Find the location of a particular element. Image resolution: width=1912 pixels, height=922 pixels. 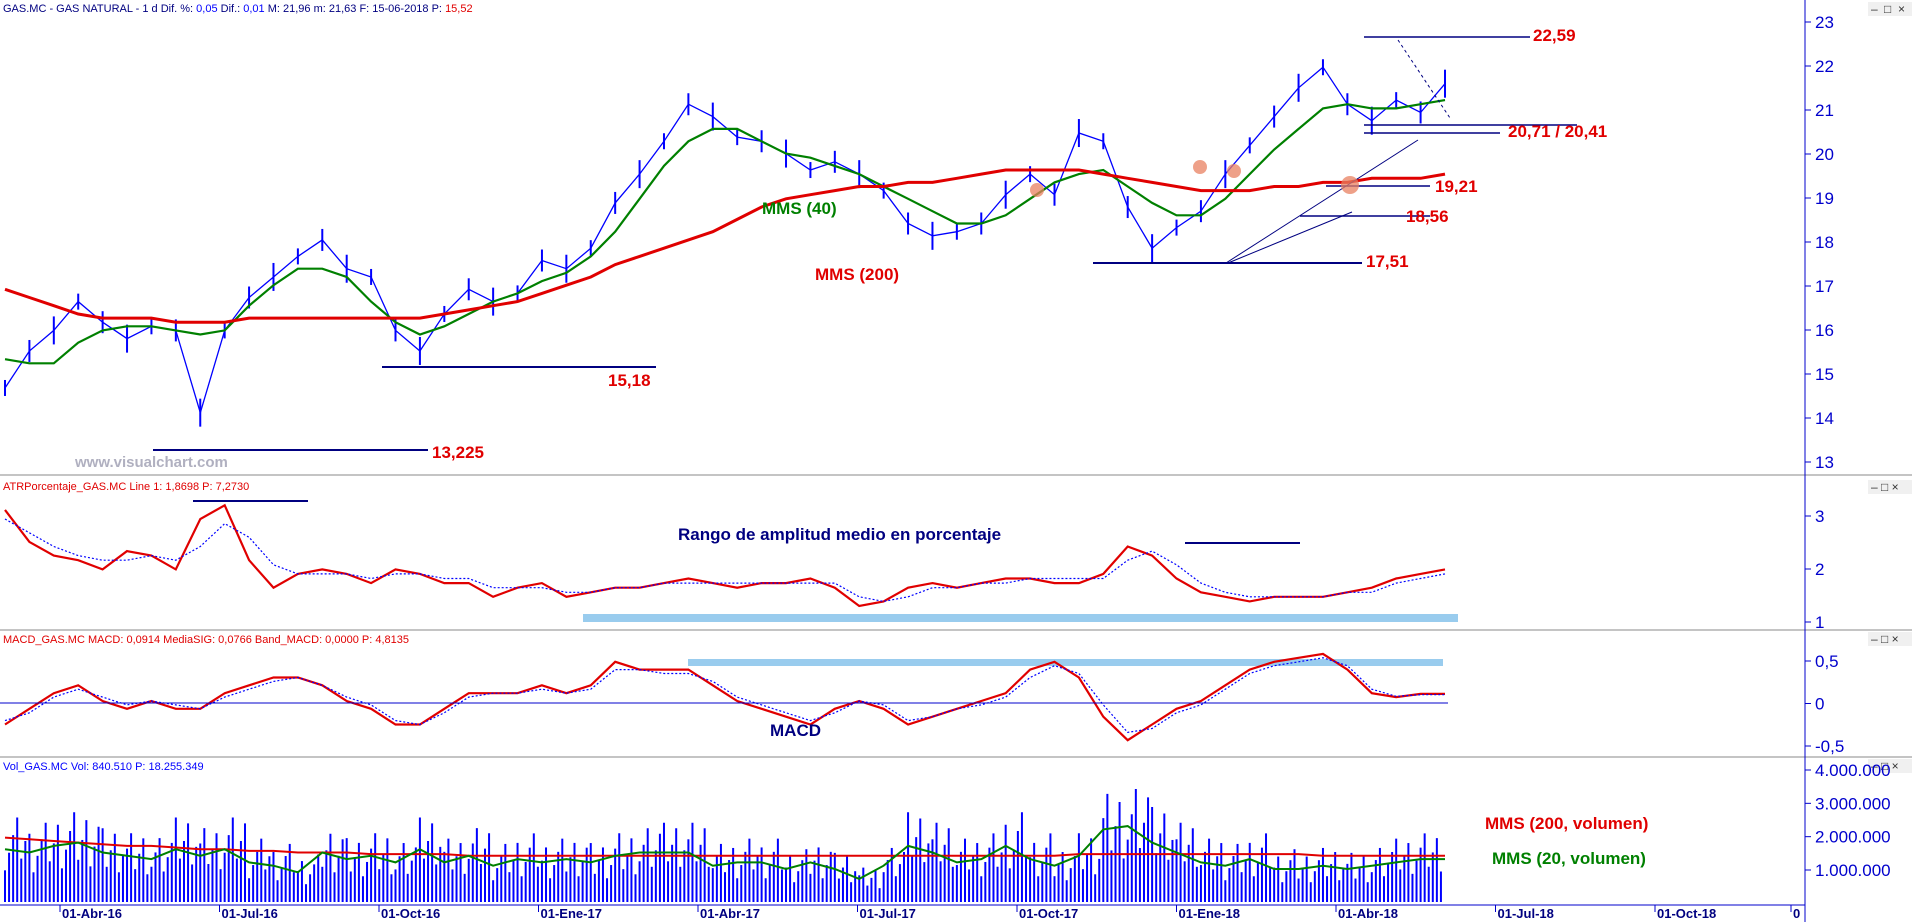

y-tick-label: 2.000.000 is located at coordinates (1853, 837).